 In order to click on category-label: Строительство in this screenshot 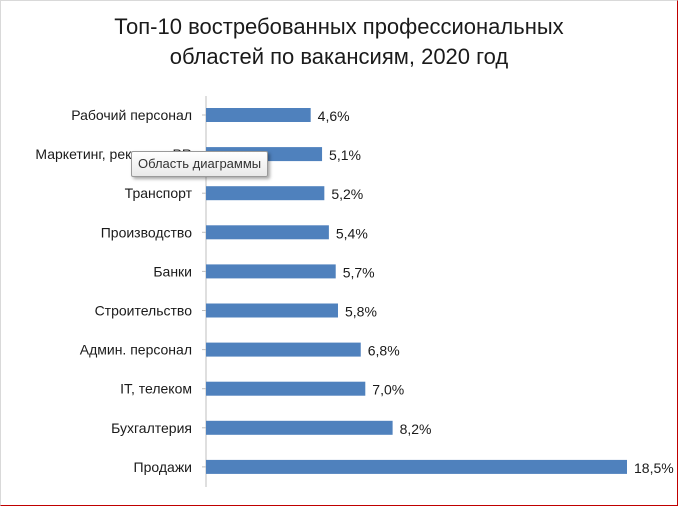, I will do `click(144, 311)`.